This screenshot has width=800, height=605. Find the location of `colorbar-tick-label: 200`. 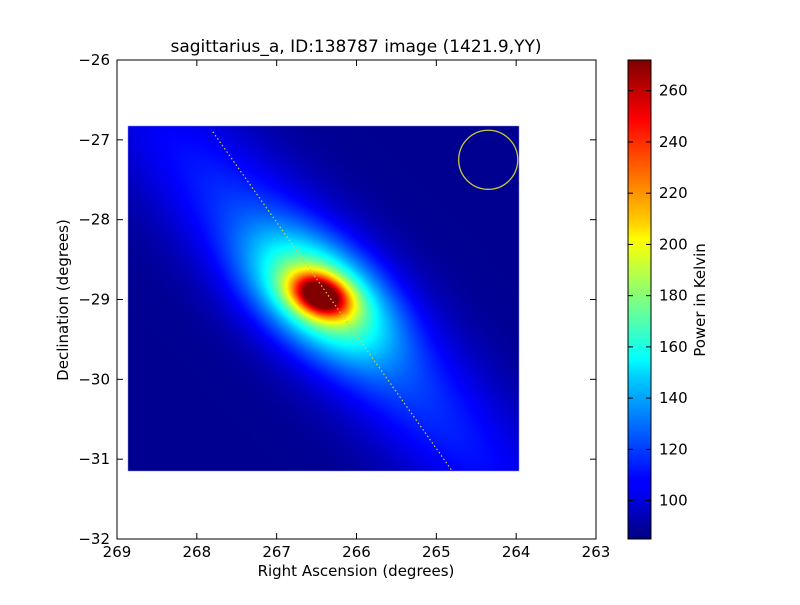

colorbar-tick-label: 200 is located at coordinates (673, 244).